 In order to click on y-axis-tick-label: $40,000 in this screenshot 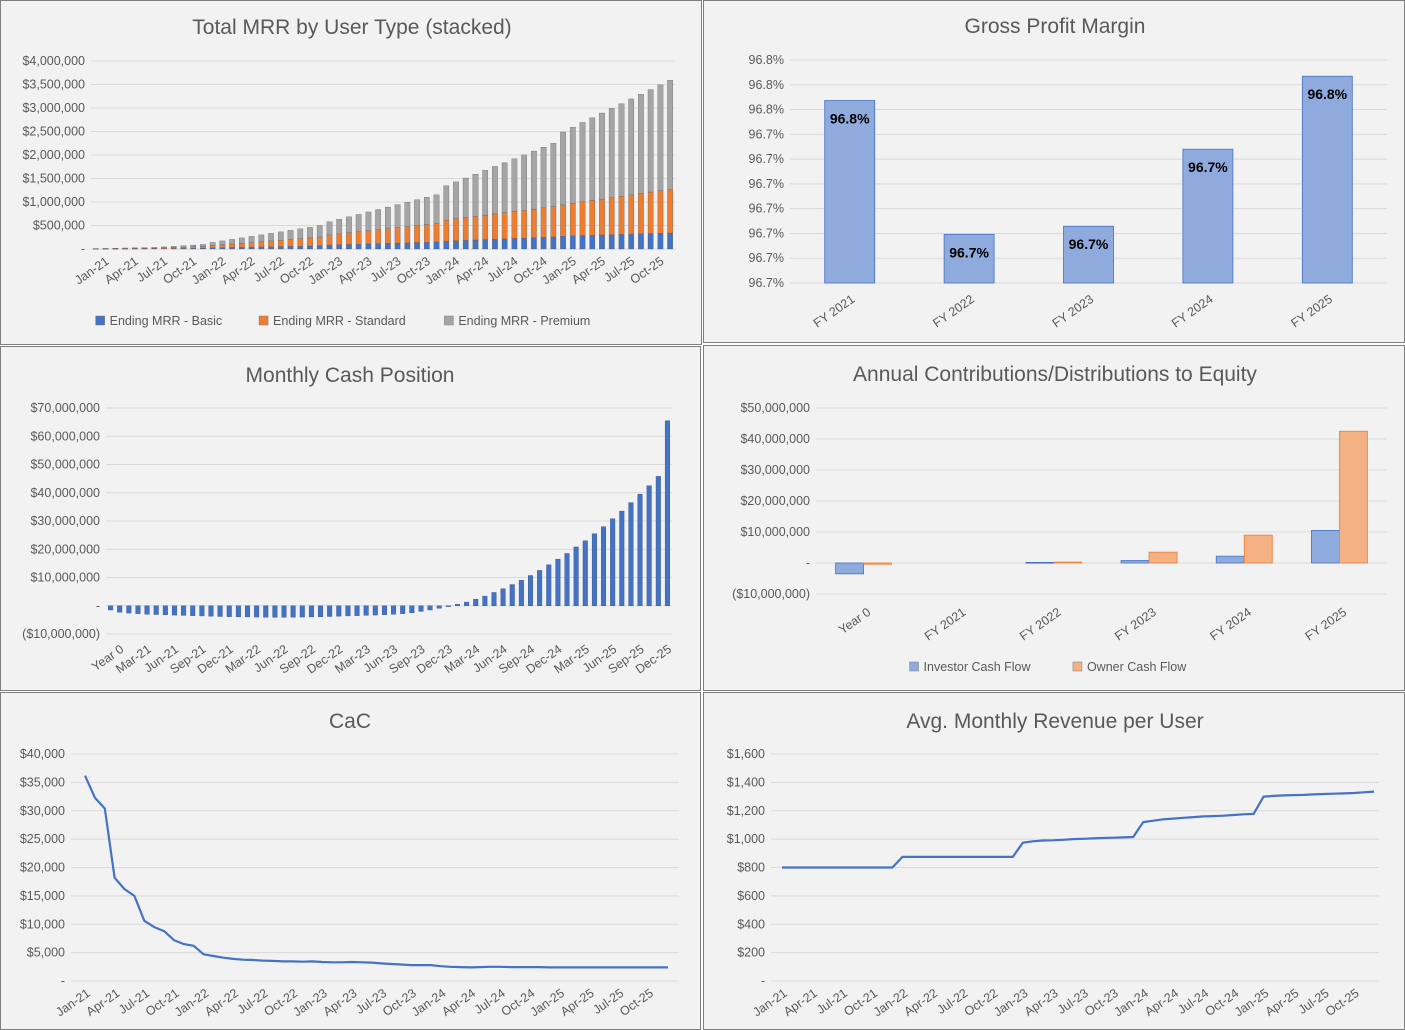, I will do `click(42, 754)`.